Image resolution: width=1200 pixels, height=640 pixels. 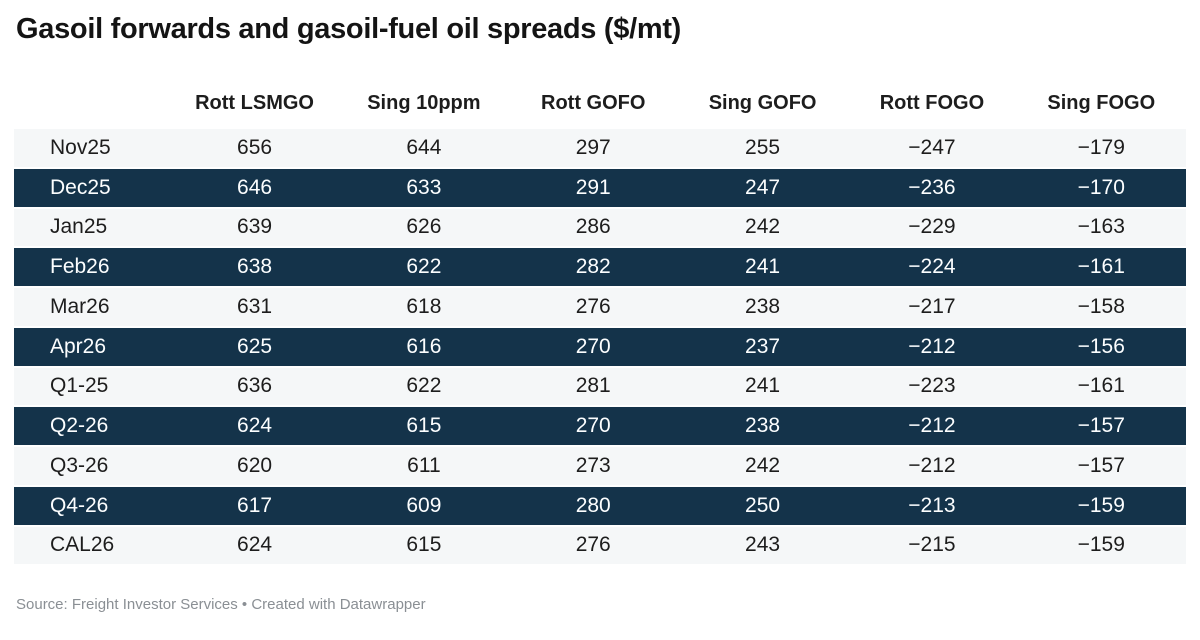 What do you see at coordinates (593, 465) in the screenshot?
I see `cell: 273` at bounding box center [593, 465].